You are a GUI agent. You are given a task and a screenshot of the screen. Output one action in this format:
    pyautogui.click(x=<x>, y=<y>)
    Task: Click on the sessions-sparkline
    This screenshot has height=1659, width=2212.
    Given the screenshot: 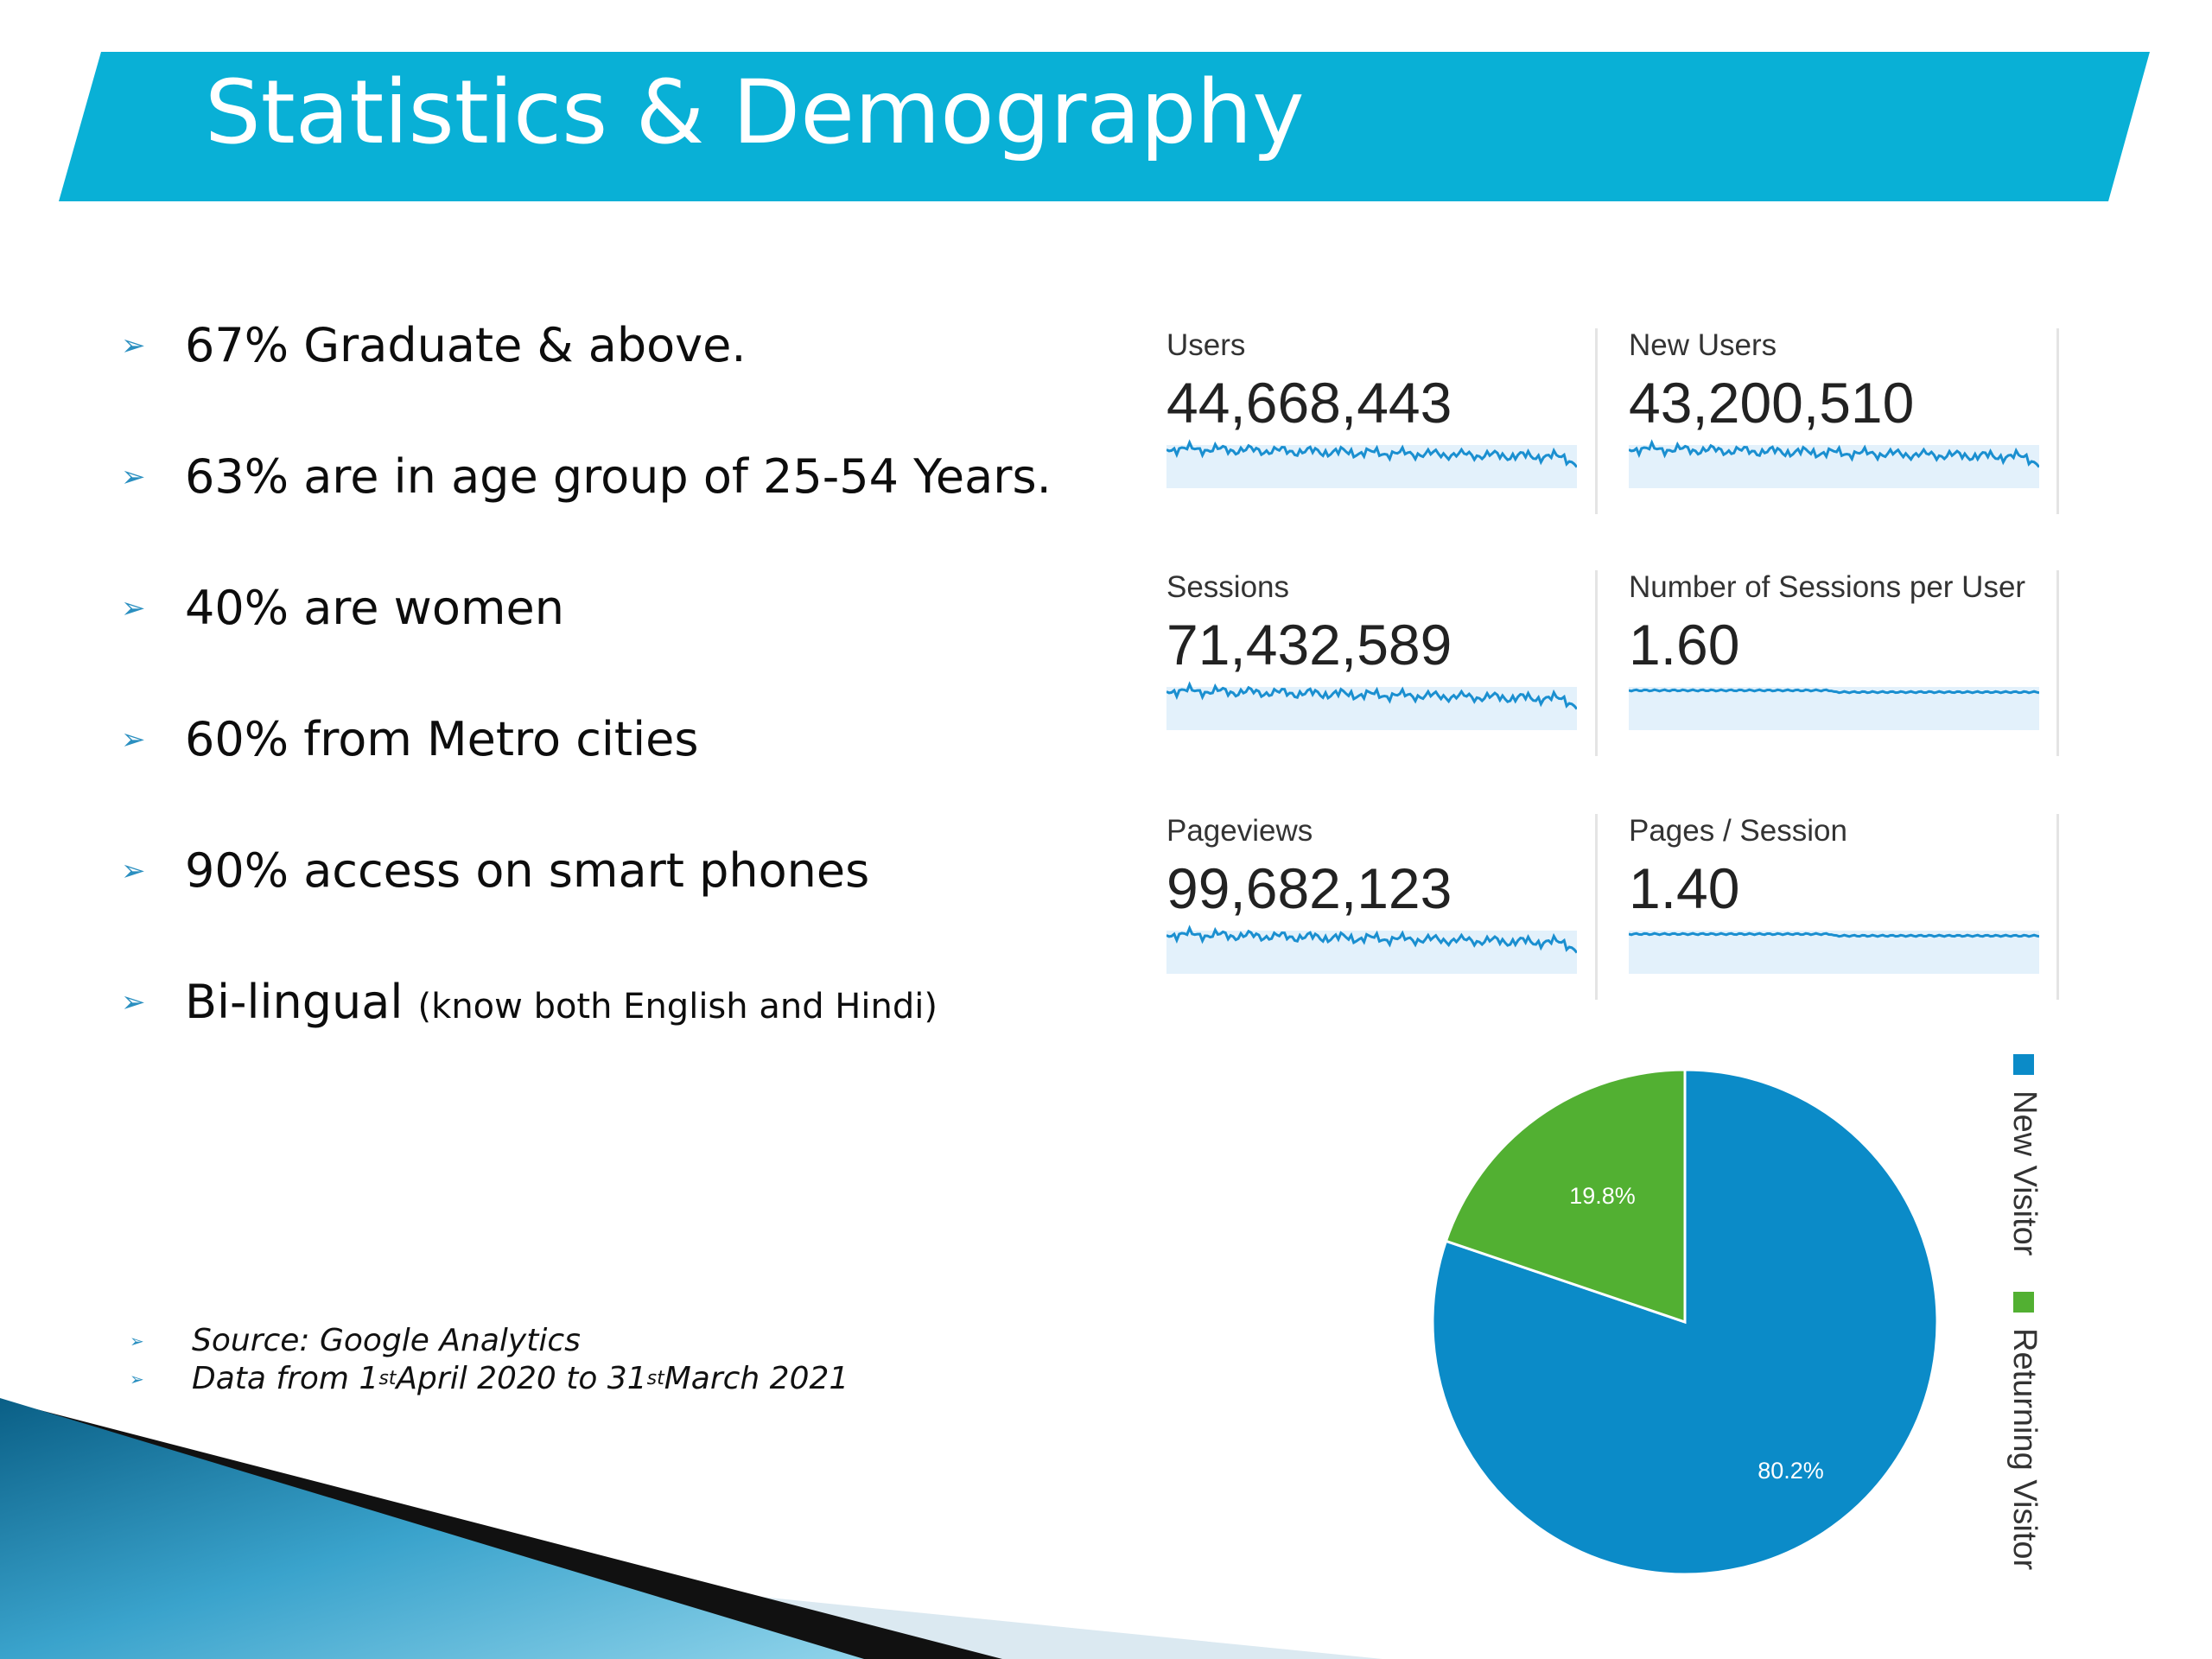 What is the action you would take?
    pyautogui.click(x=1371, y=705)
    